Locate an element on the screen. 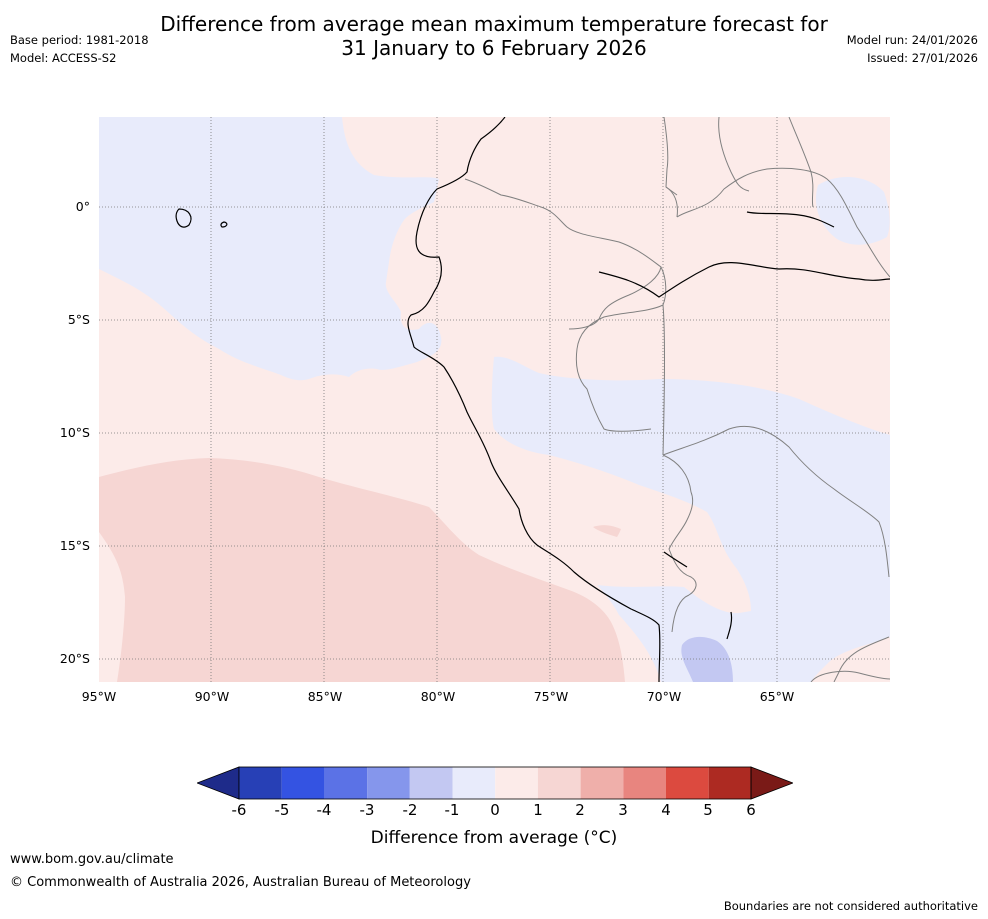 This screenshot has width=988, height=919. x-label-75w: 75°W is located at coordinates (551, 696).